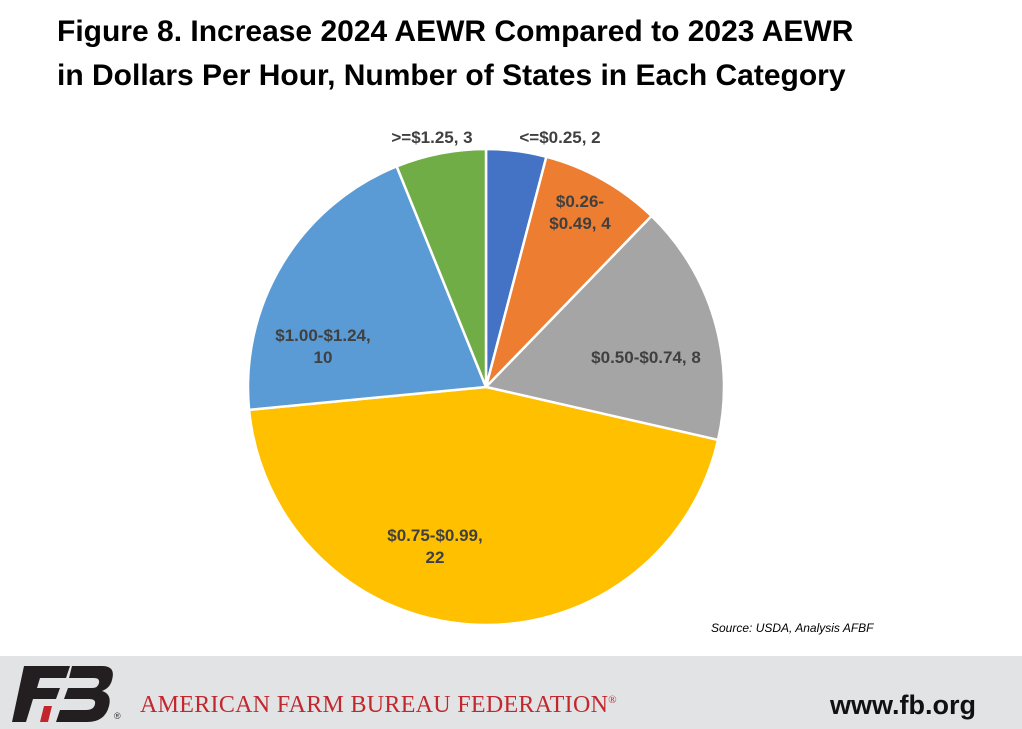 This screenshot has height=729, width=1022. What do you see at coordinates (322, 346) in the screenshot?
I see `pie-slice-label-5: $1.00-$1.24, 10` at bounding box center [322, 346].